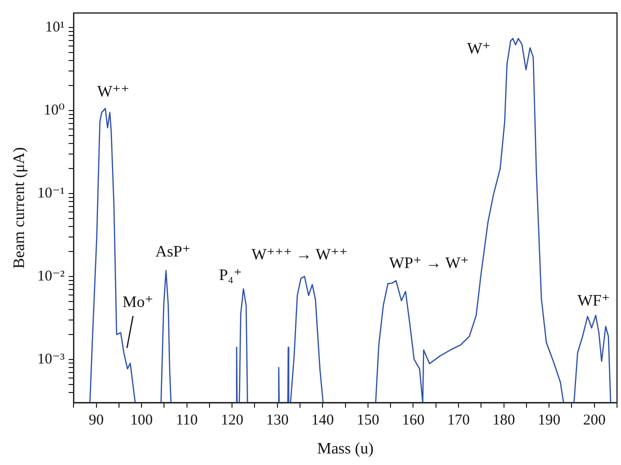 The height and width of the screenshot is (465, 621). What do you see at coordinates (413, 420) in the screenshot?
I see `x-tick-label: 160` at bounding box center [413, 420].